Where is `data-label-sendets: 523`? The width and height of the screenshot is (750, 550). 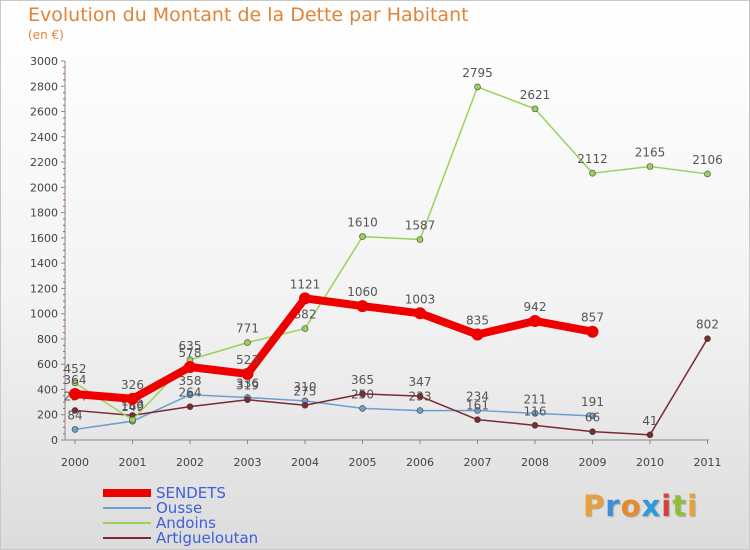
data-label-sendets: 523 is located at coordinates (247, 360).